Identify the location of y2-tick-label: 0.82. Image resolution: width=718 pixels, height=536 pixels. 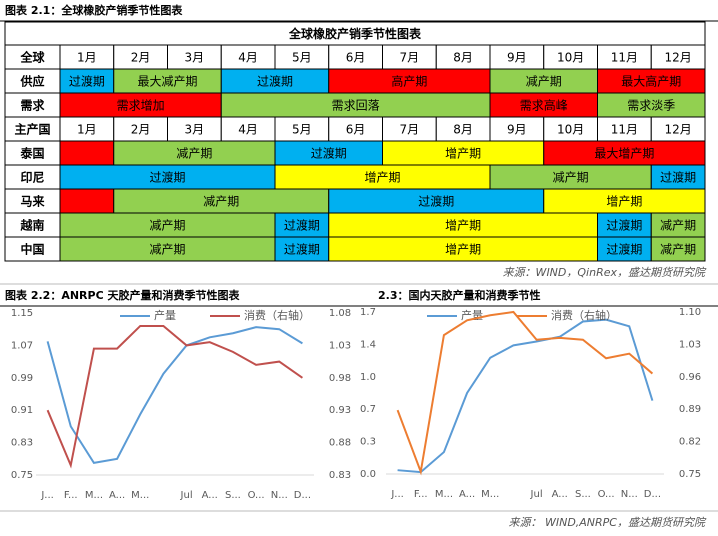
(690, 442).